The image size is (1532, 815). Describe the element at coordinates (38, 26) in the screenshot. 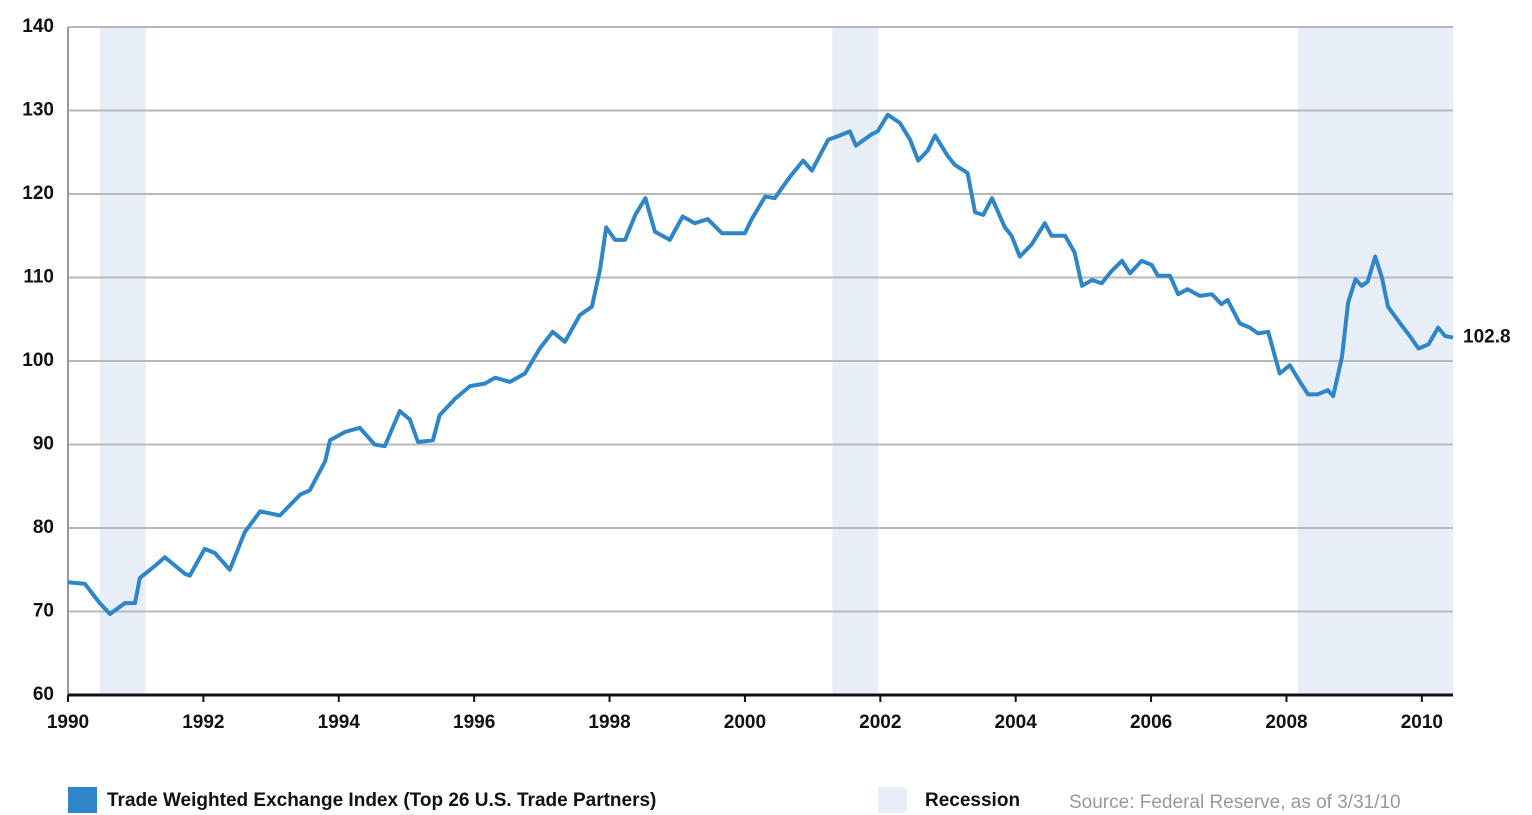

I see `y-tick-label: 140` at that location.